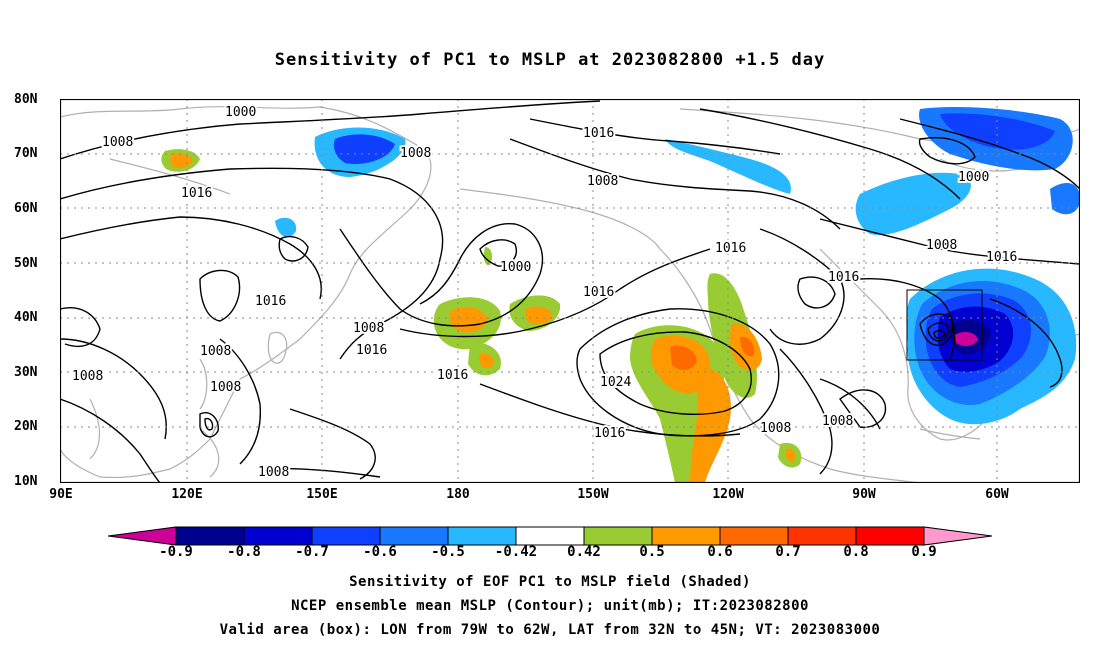 The image size is (1100, 650). What do you see at coordinates (322, 494) in the screenshot?
I see `lon-label: 150E` at bounding box center [322, 494].